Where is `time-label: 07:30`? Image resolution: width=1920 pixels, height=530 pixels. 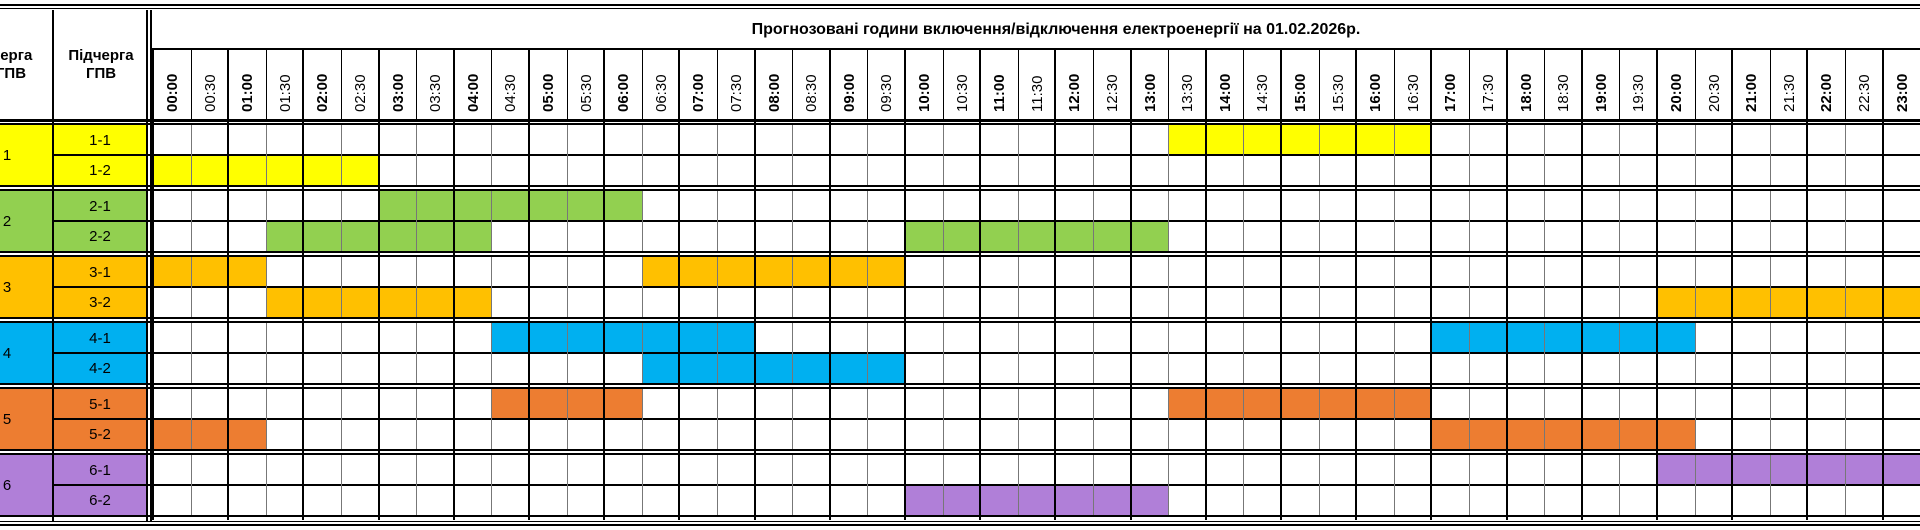 time-label: 07:30 is located at coordinates (736, 93).